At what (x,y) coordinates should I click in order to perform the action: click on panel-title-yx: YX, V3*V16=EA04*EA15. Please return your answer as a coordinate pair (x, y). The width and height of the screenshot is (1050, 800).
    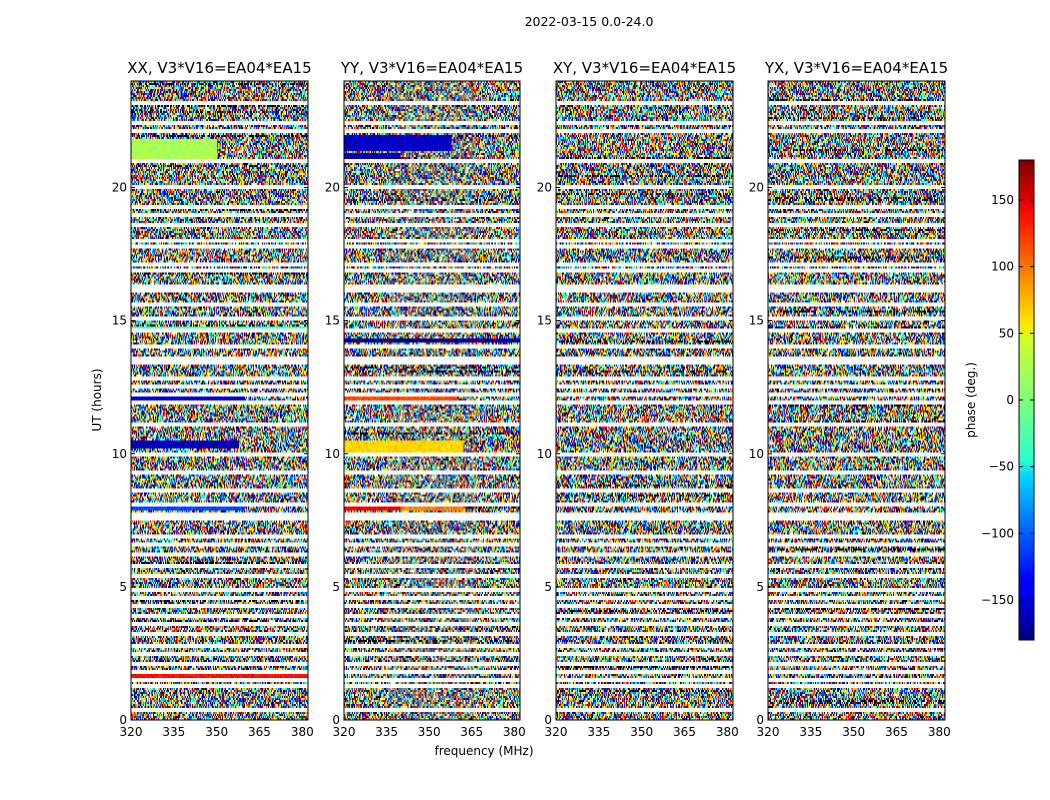
    Looking at the image, I should click on (856, 68).